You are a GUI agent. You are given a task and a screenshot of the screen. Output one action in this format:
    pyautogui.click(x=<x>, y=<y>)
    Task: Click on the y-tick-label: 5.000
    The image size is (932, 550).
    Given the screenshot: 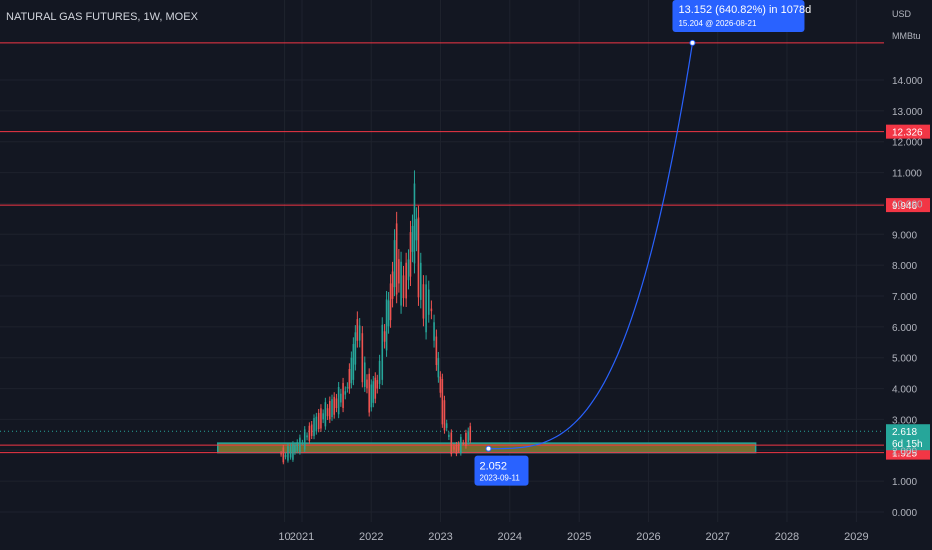 What is the action you would take?
    pyautogui.click(x=904, y=359)
    